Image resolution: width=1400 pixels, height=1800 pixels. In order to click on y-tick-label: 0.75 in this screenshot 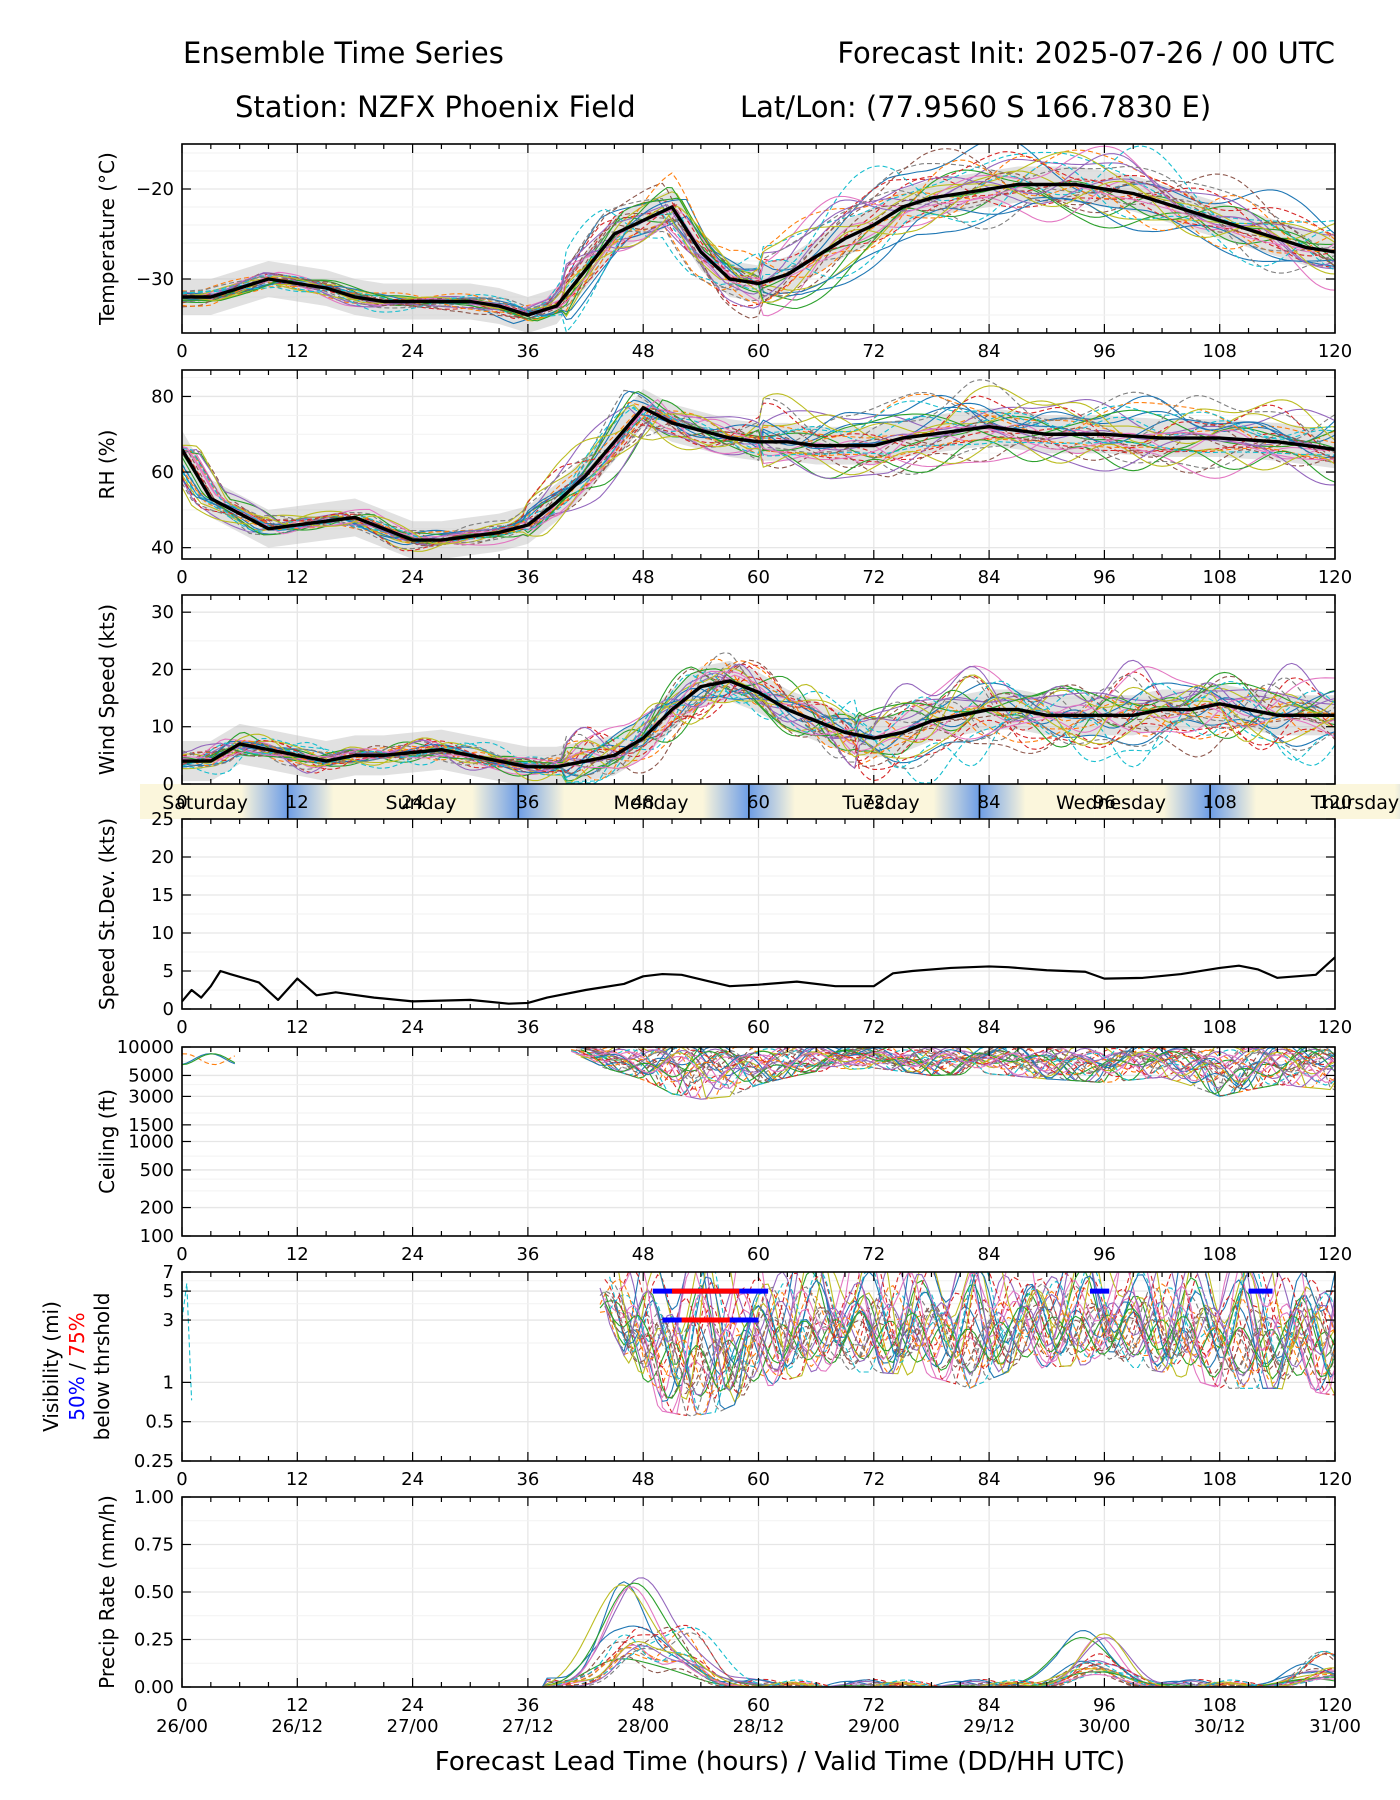, I will do `click(154, 1545)`.